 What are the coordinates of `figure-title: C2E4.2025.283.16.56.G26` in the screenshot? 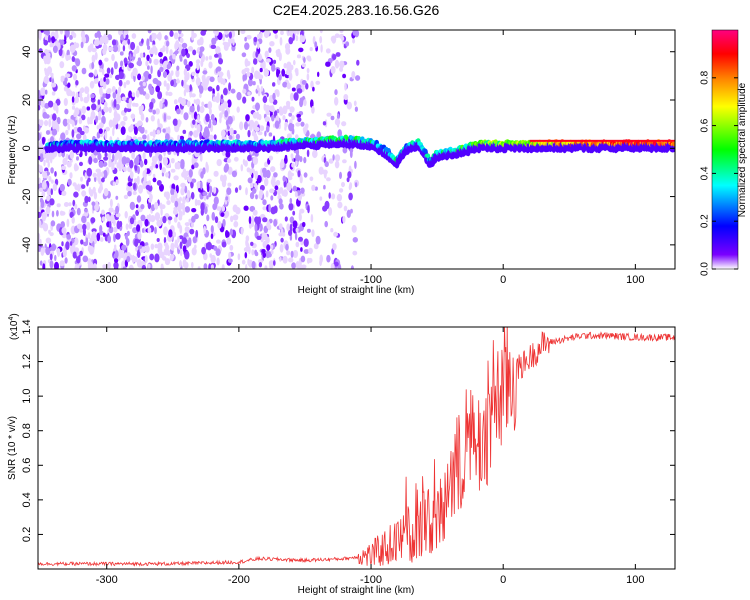 It's located at (356, 10).